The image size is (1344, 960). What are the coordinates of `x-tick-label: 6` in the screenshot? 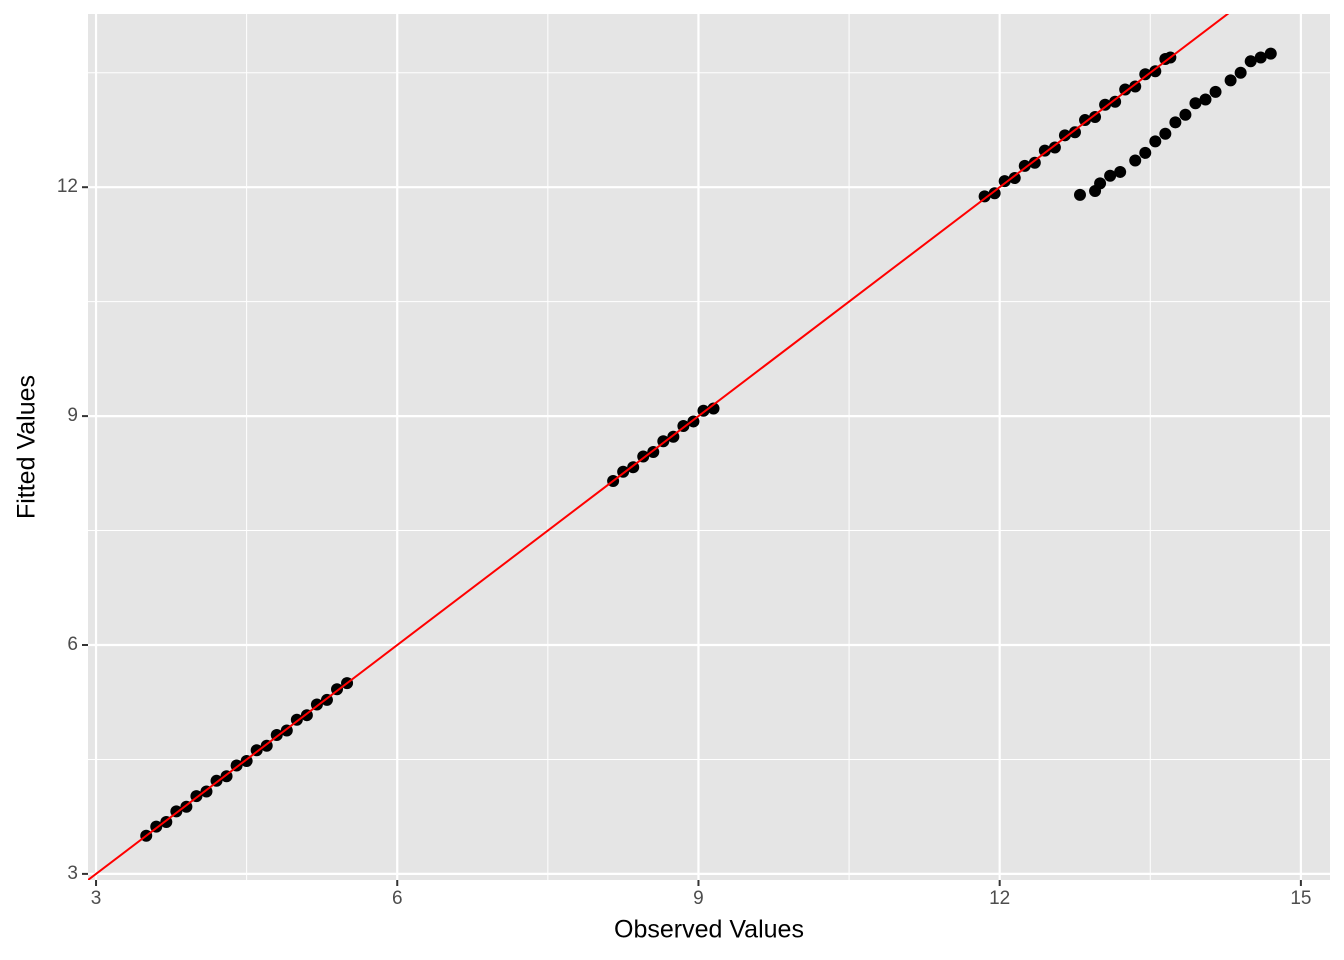 It's located at (397, 898).